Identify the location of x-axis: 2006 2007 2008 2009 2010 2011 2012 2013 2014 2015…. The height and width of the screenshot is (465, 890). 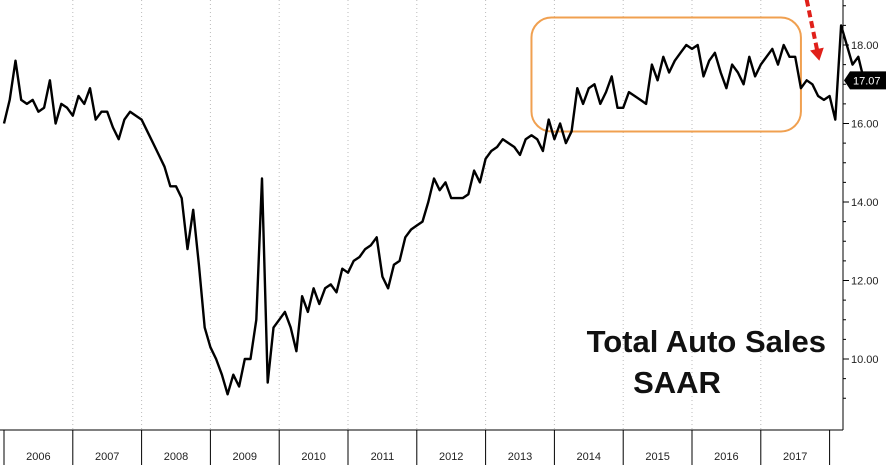
(421, 447).